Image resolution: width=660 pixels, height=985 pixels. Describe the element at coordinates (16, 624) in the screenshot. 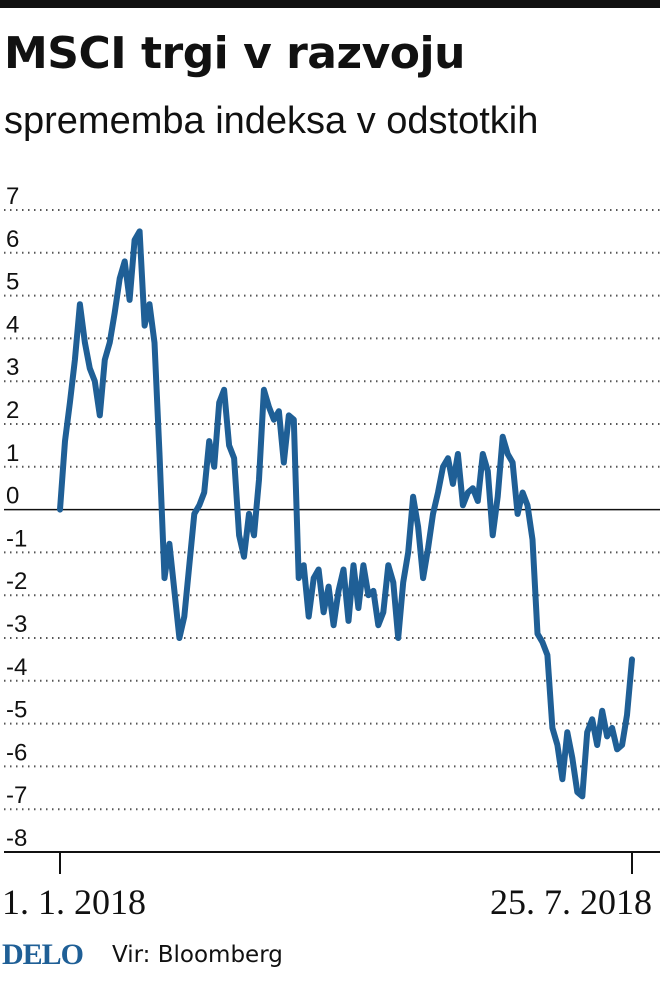

I see `y-tick-label: -3` at that location.